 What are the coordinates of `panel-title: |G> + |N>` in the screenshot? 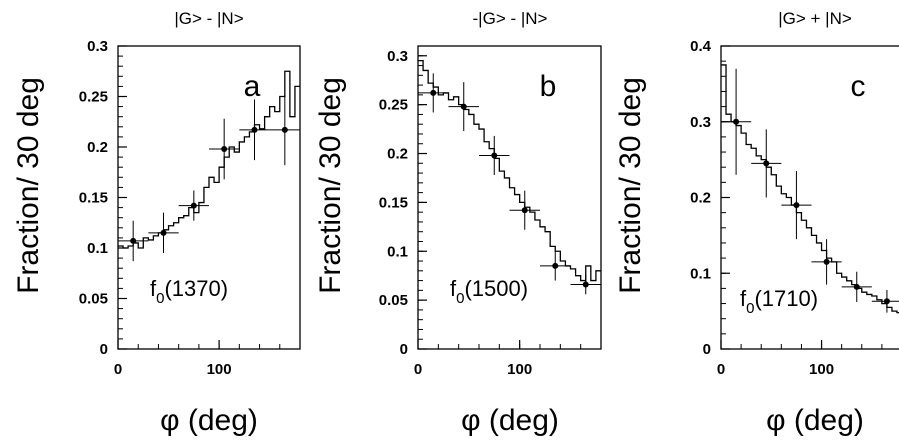 It's located at (815, 18).